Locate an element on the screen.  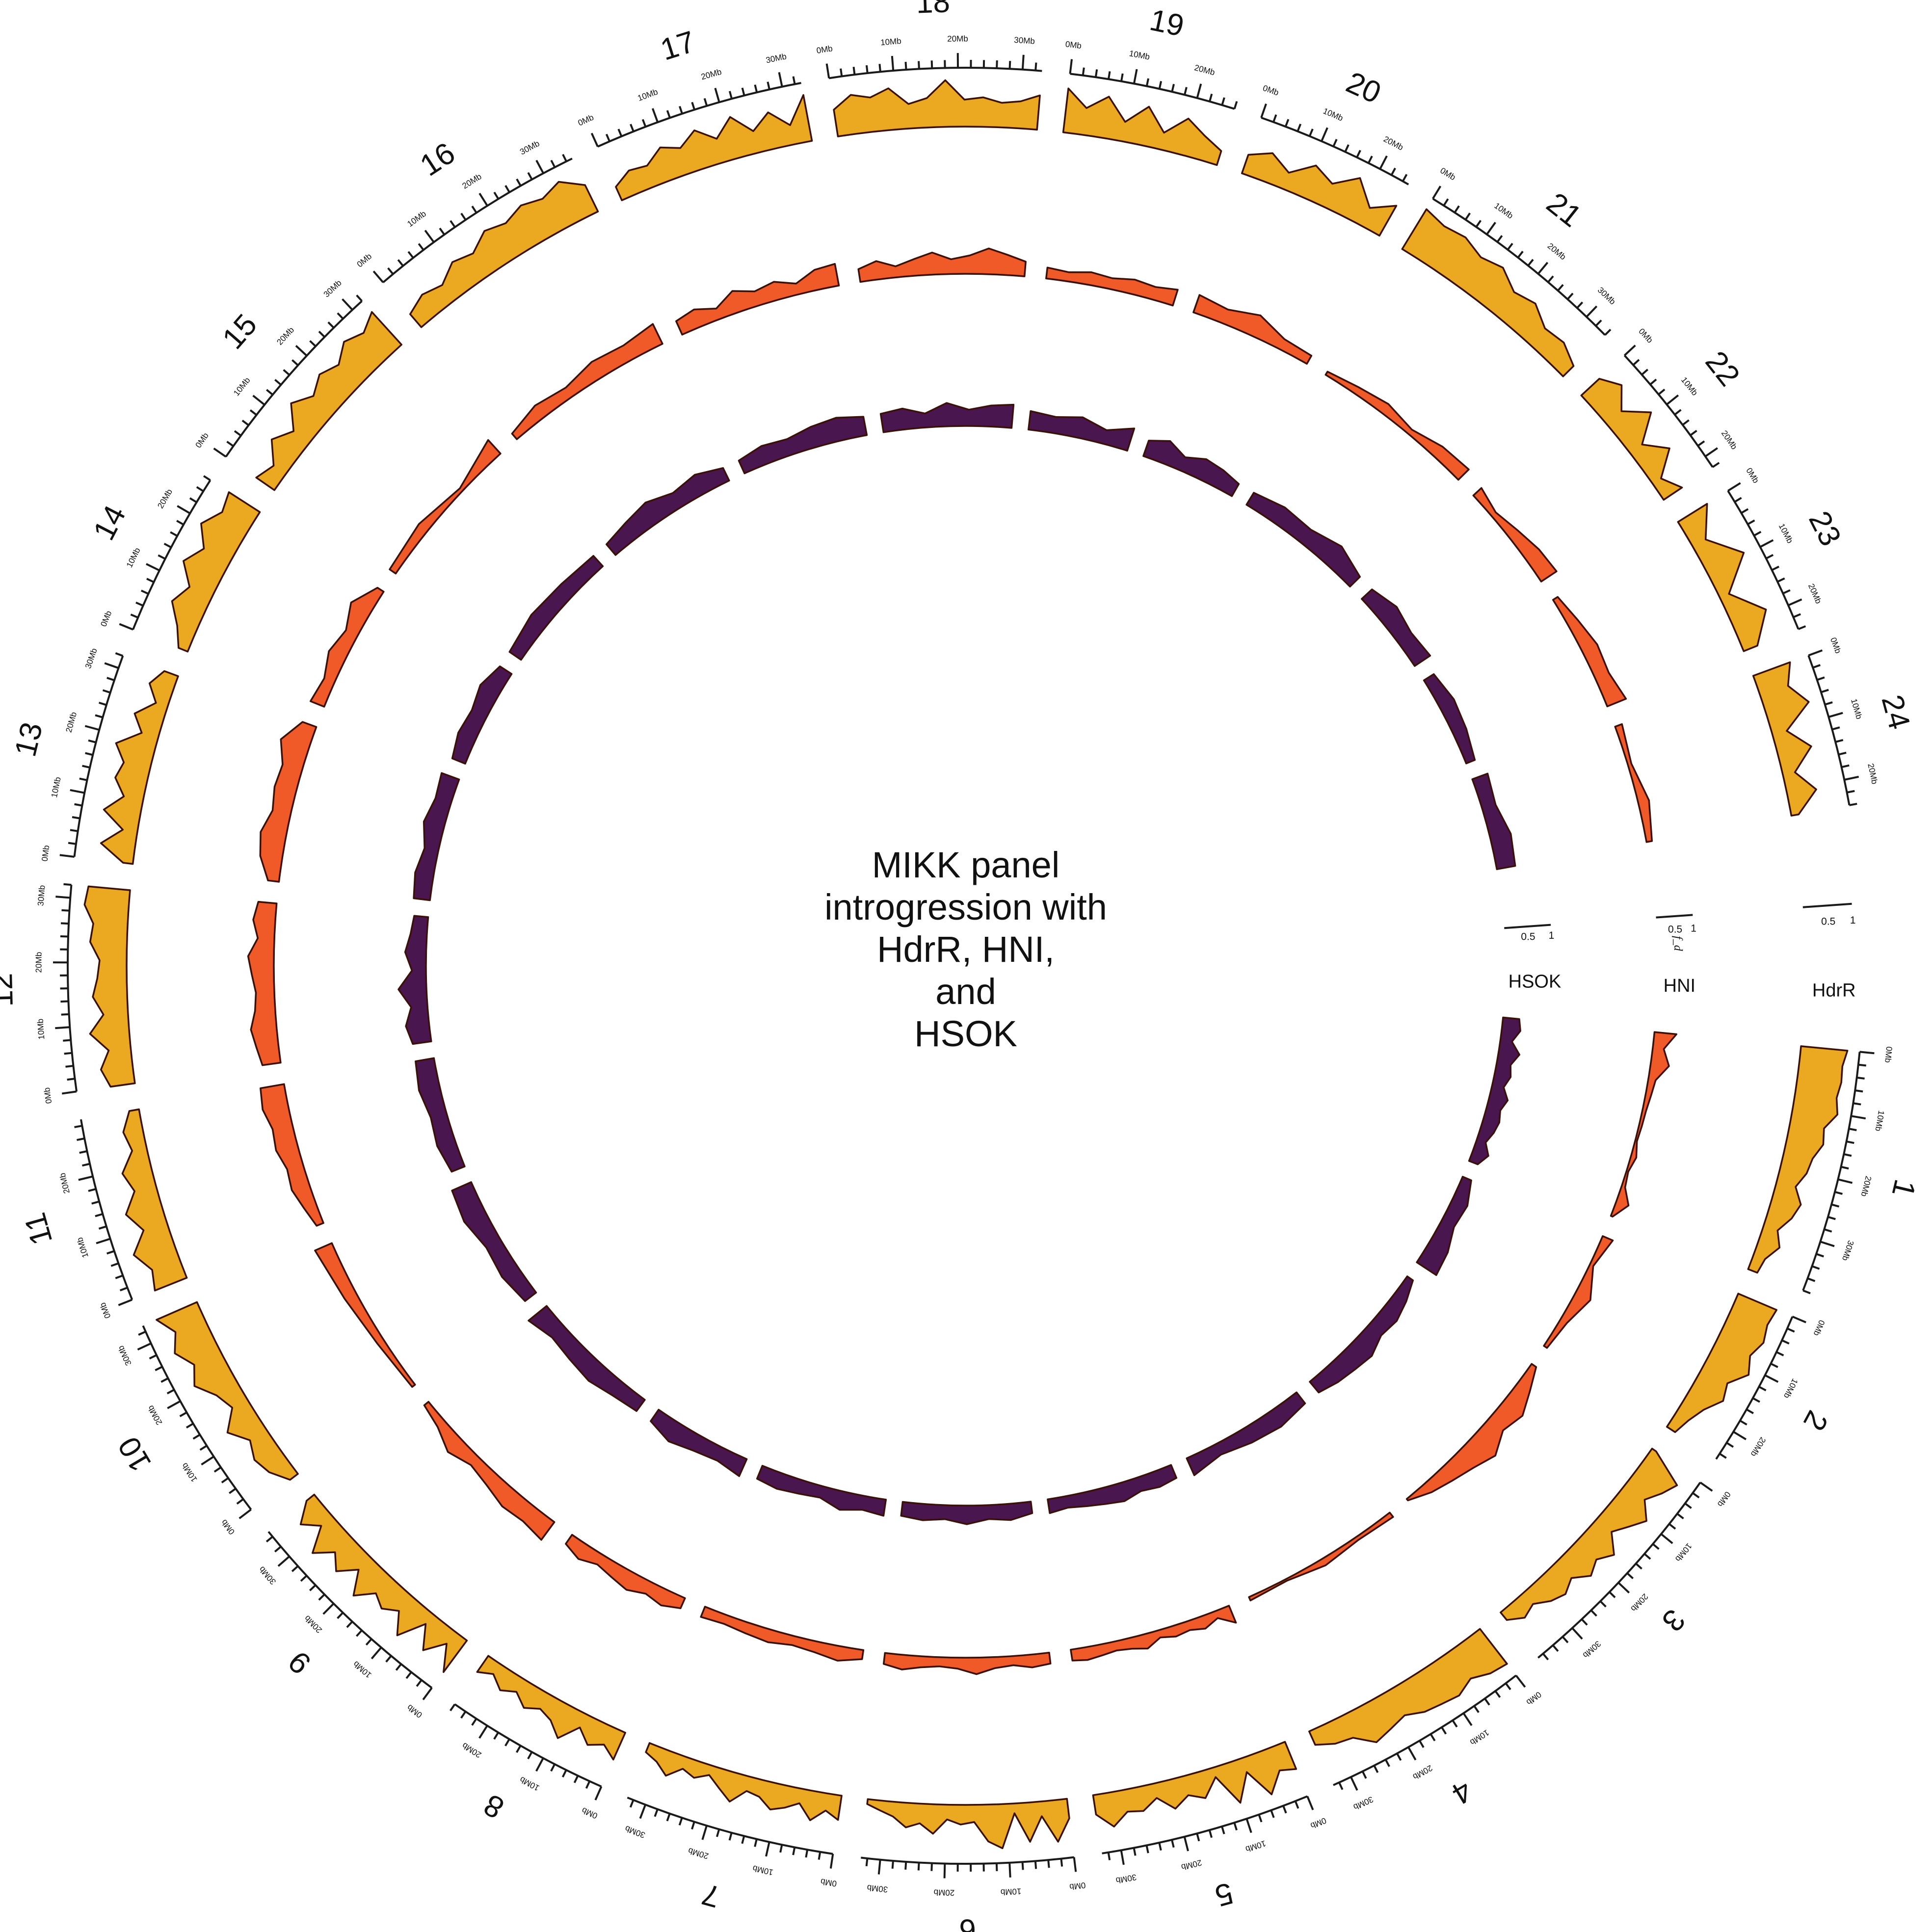
chromosome-label-12: 12 is located at coordinates (10, 990).